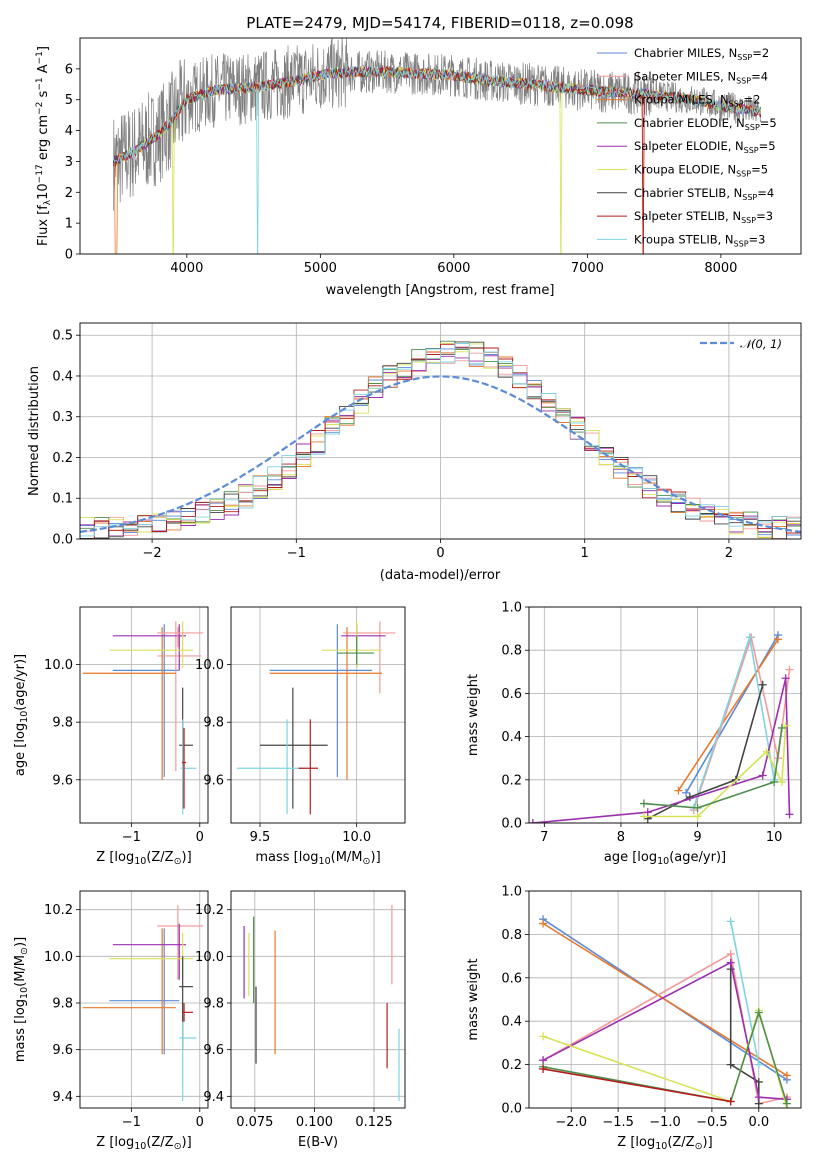 Image resolution: width=819 pixels, height=1170 pixels. Describe the element at coordinates (701, 54) in the screenshot. I see `legend-label: Chabrier MILES, NSSP=2` at that location.